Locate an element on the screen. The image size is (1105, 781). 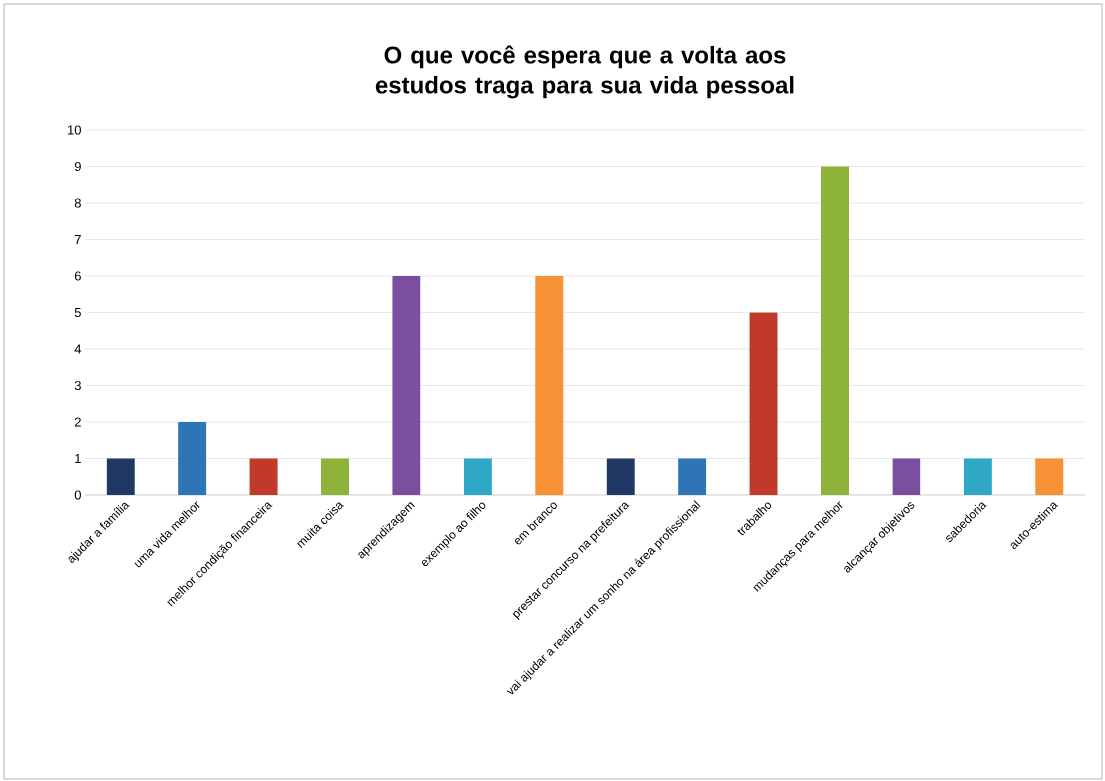
y-tick-label: 3 is located at coordinates (77, 385).